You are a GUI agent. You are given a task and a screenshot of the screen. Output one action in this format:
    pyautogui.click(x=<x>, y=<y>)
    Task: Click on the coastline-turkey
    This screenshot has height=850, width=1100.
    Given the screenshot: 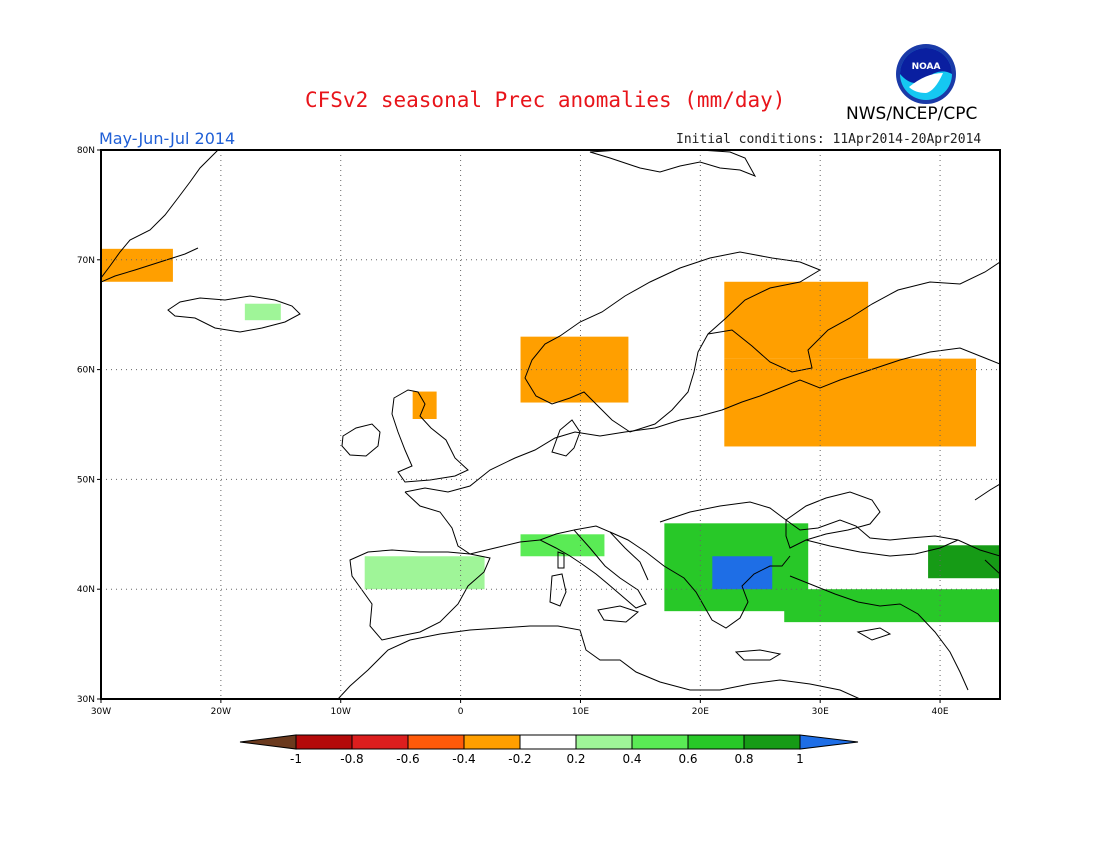 What is the action you would take?
    pyautogui.click(x=879, y=633)
    